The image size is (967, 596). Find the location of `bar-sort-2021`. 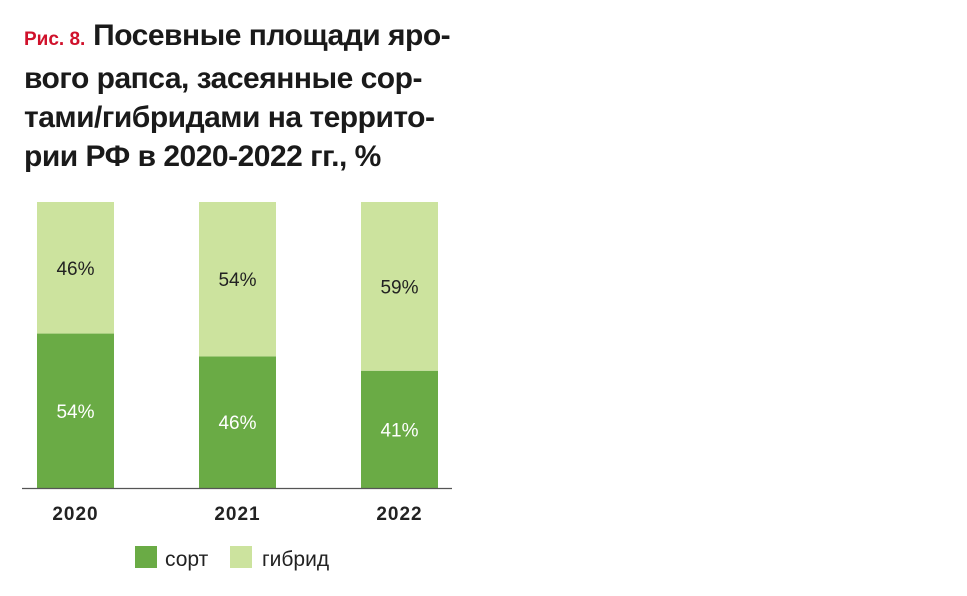

bar-sort-2021 is located at coordinates (237, 422).